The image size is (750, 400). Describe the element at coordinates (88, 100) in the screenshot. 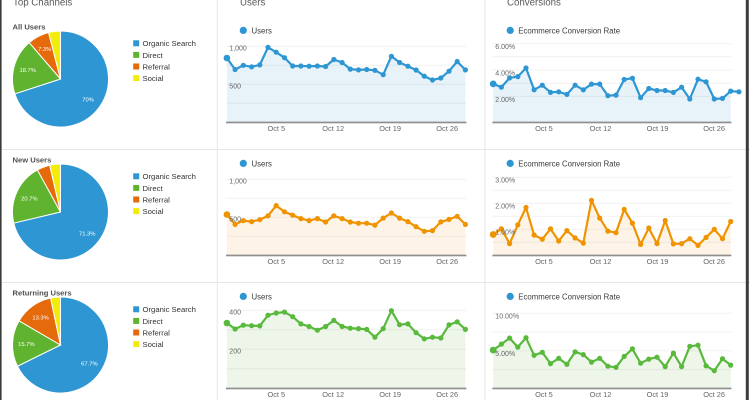

I see `svg-text: 70%` at that location.